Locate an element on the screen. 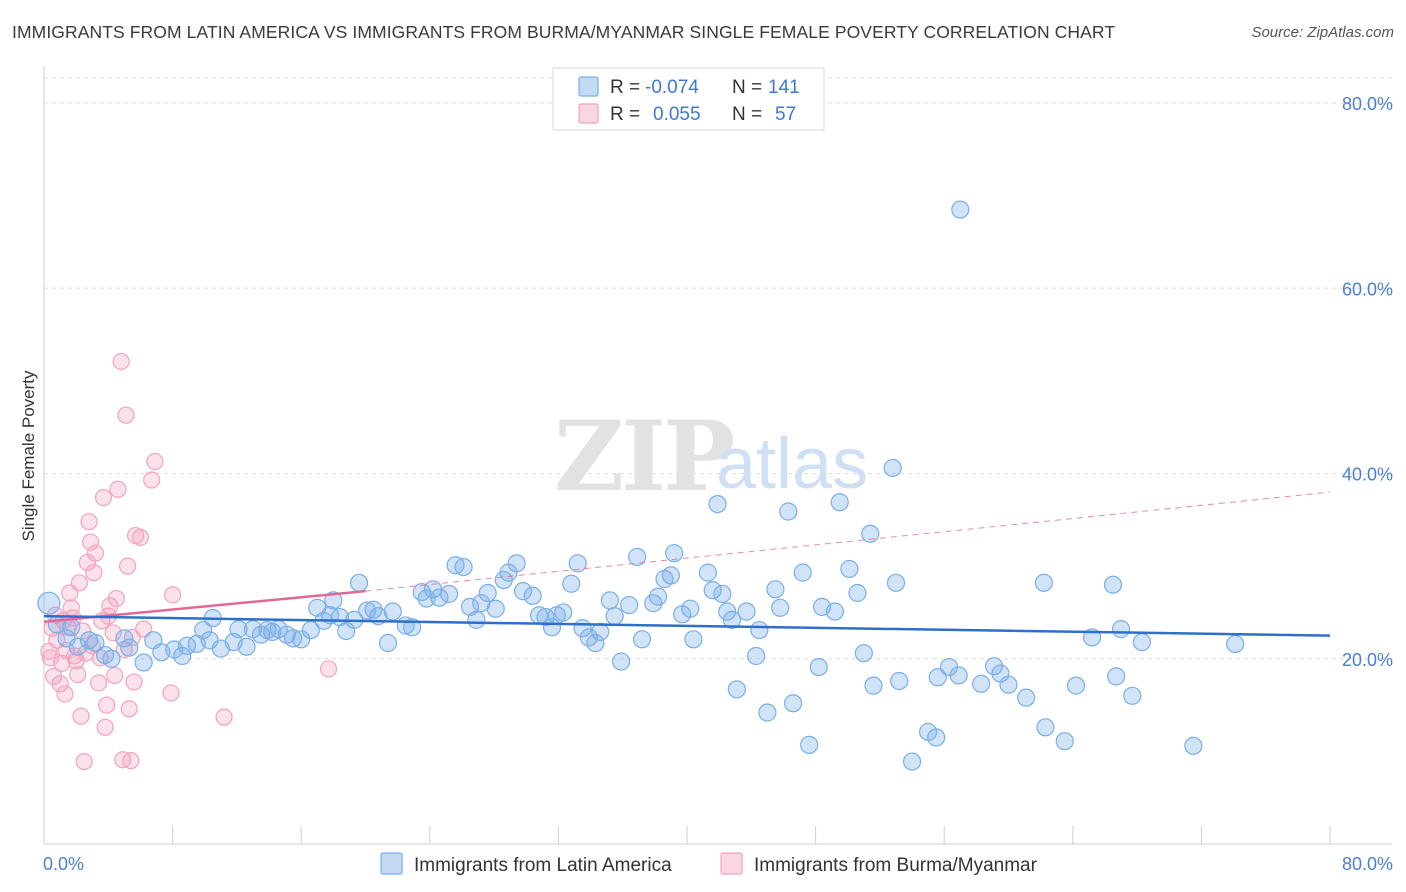  y-tick-label: 20.0% is located at coordinates (1367, 660).